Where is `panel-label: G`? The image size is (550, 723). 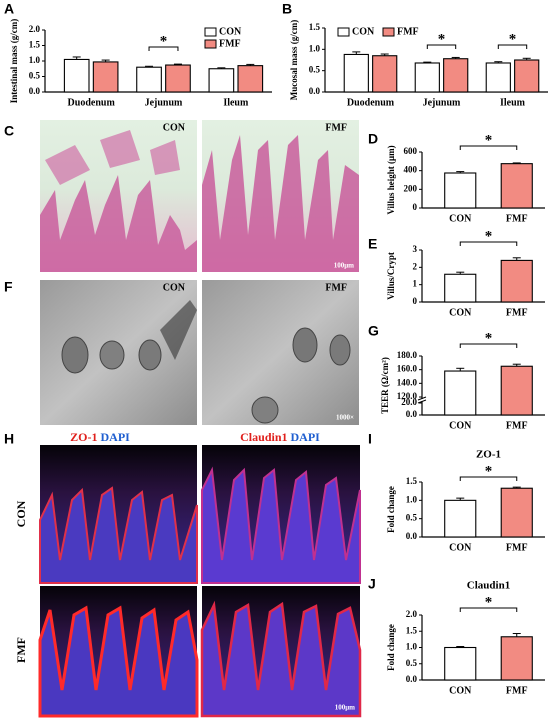
panel-label: G is located at coordinates (373, 331).